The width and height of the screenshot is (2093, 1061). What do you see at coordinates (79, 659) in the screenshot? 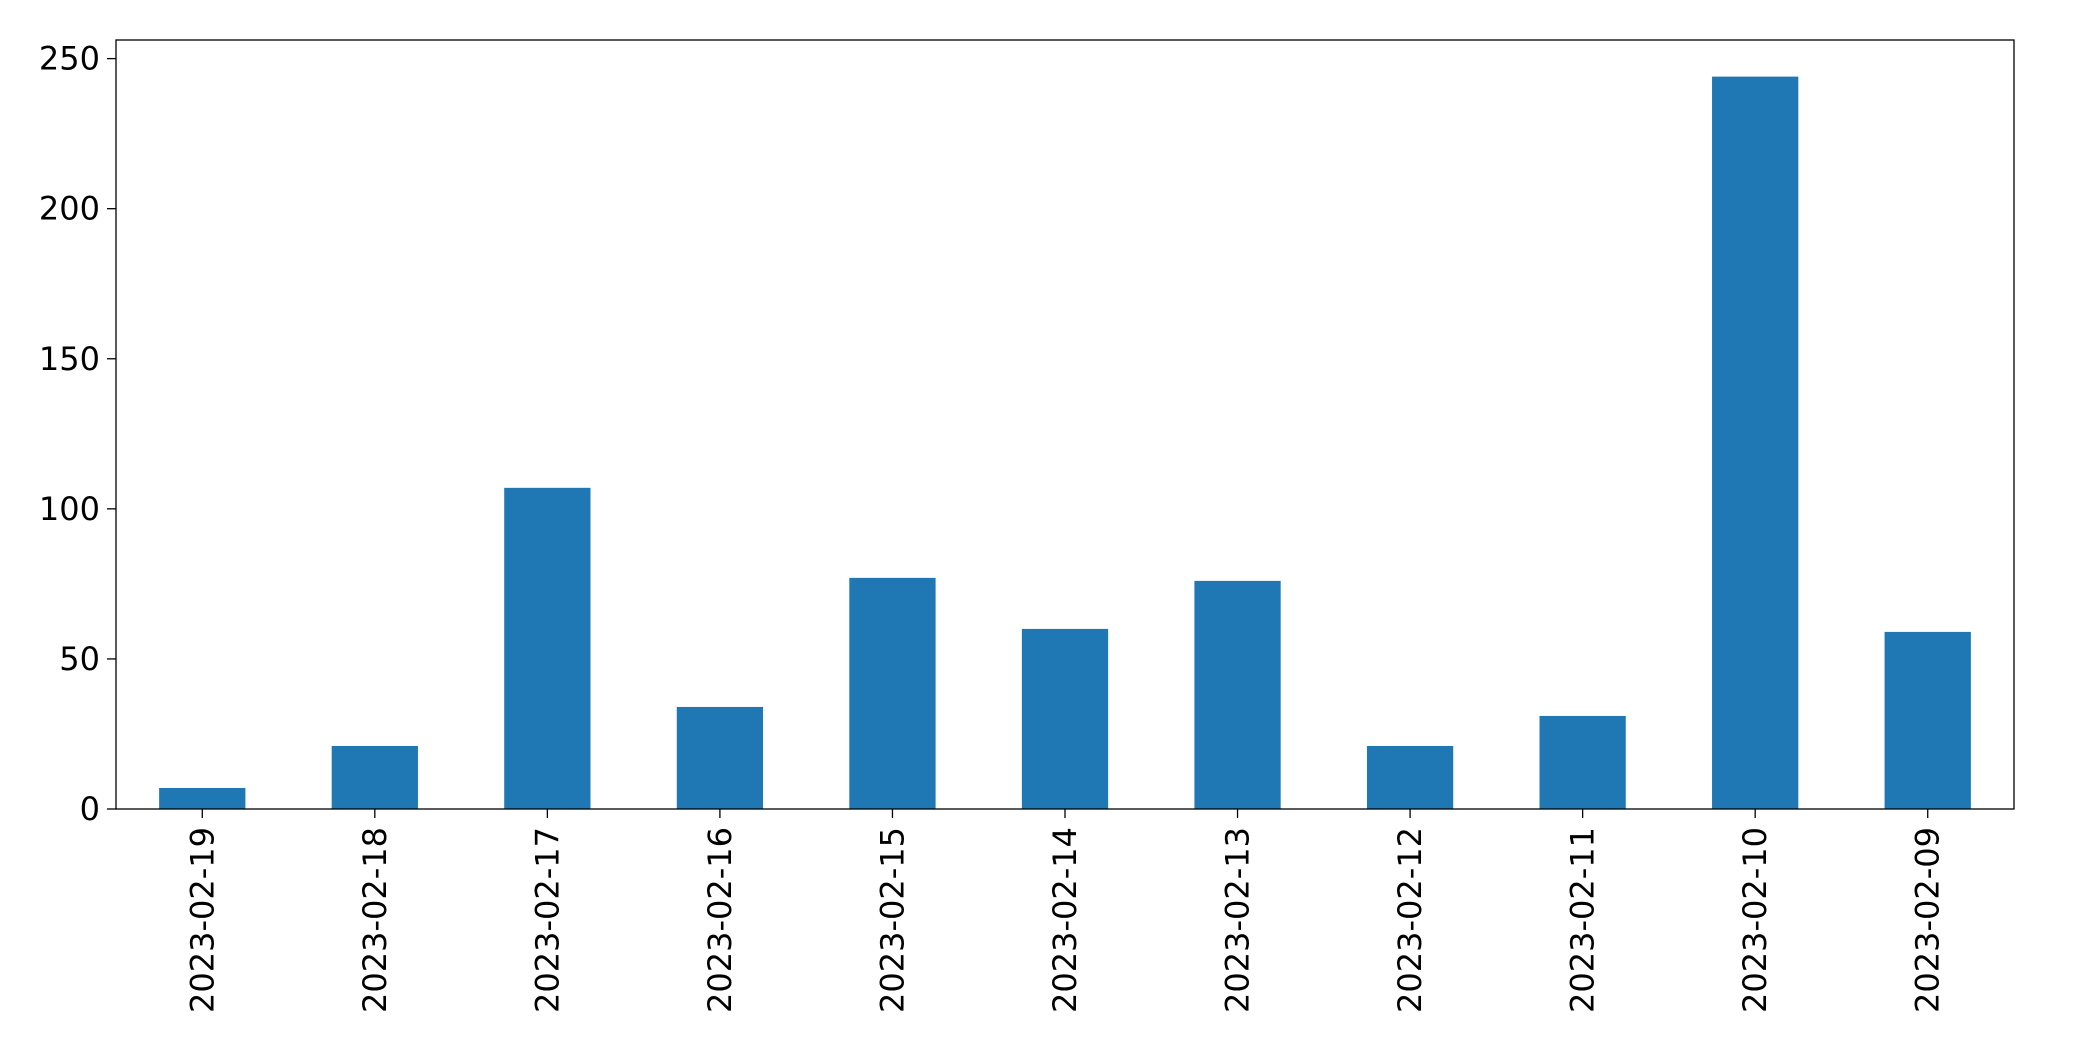
I see `y-tick-label: 50` at bounding box center [79, 659].